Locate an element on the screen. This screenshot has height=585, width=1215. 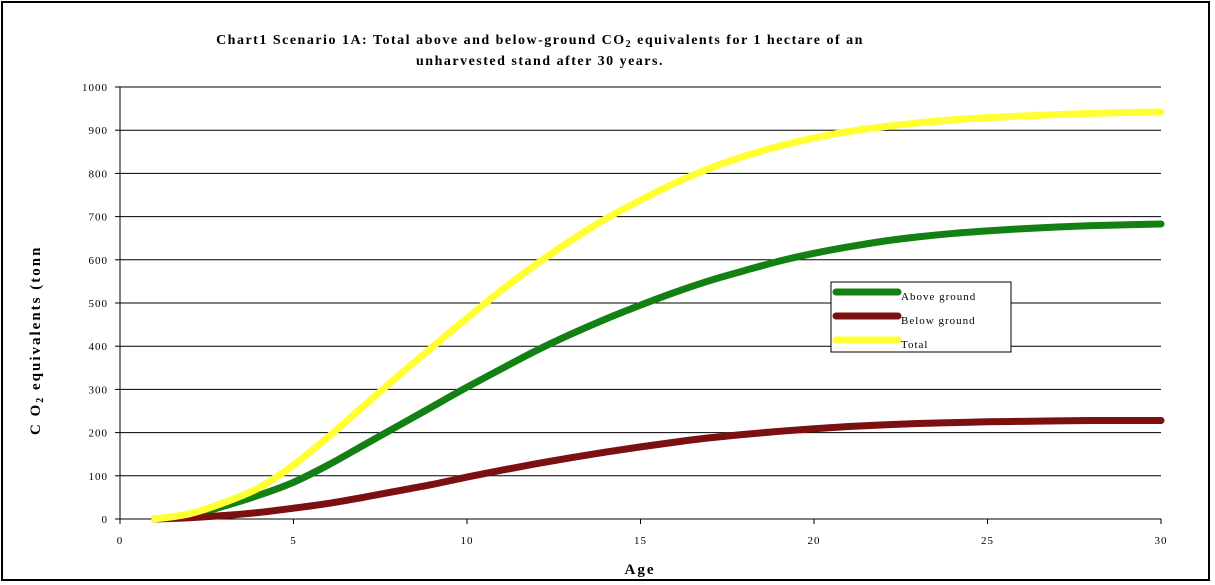
x-tick-label: 20 is located at coordinates (814, 541).